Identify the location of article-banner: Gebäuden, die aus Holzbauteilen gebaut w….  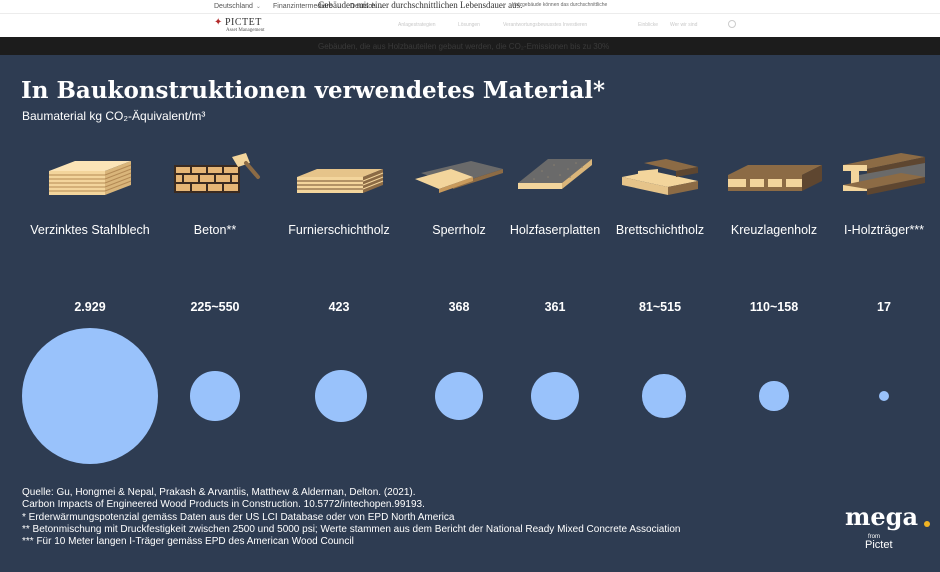
(470, 46).